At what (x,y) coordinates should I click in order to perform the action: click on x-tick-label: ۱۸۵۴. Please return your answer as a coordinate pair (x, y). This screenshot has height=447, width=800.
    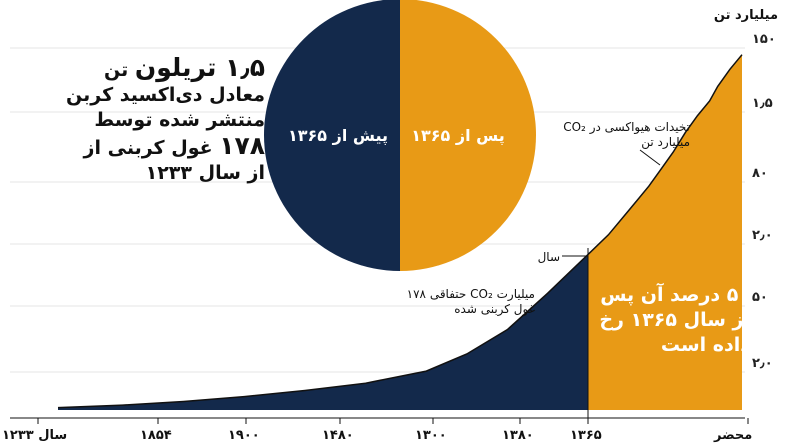
    Looking at the image, I should click on (156, 435).